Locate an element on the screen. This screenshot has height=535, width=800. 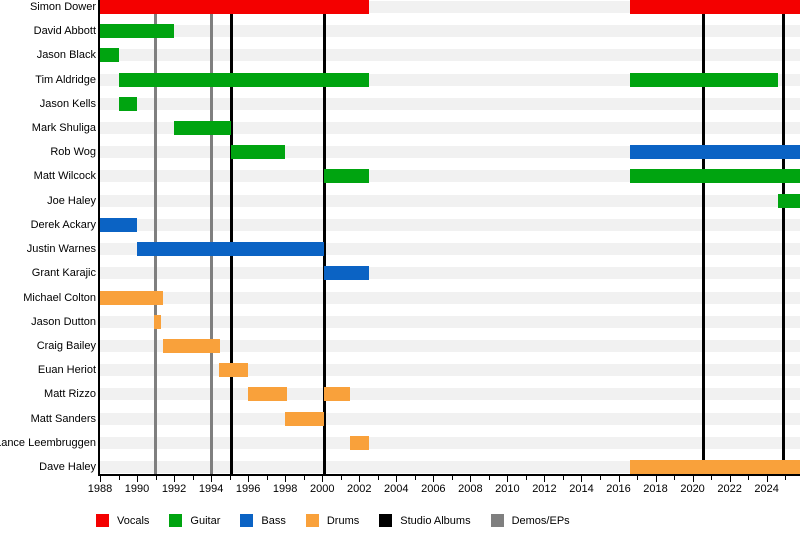
member-label: Joe Haley is located at coordinates (71, 200).